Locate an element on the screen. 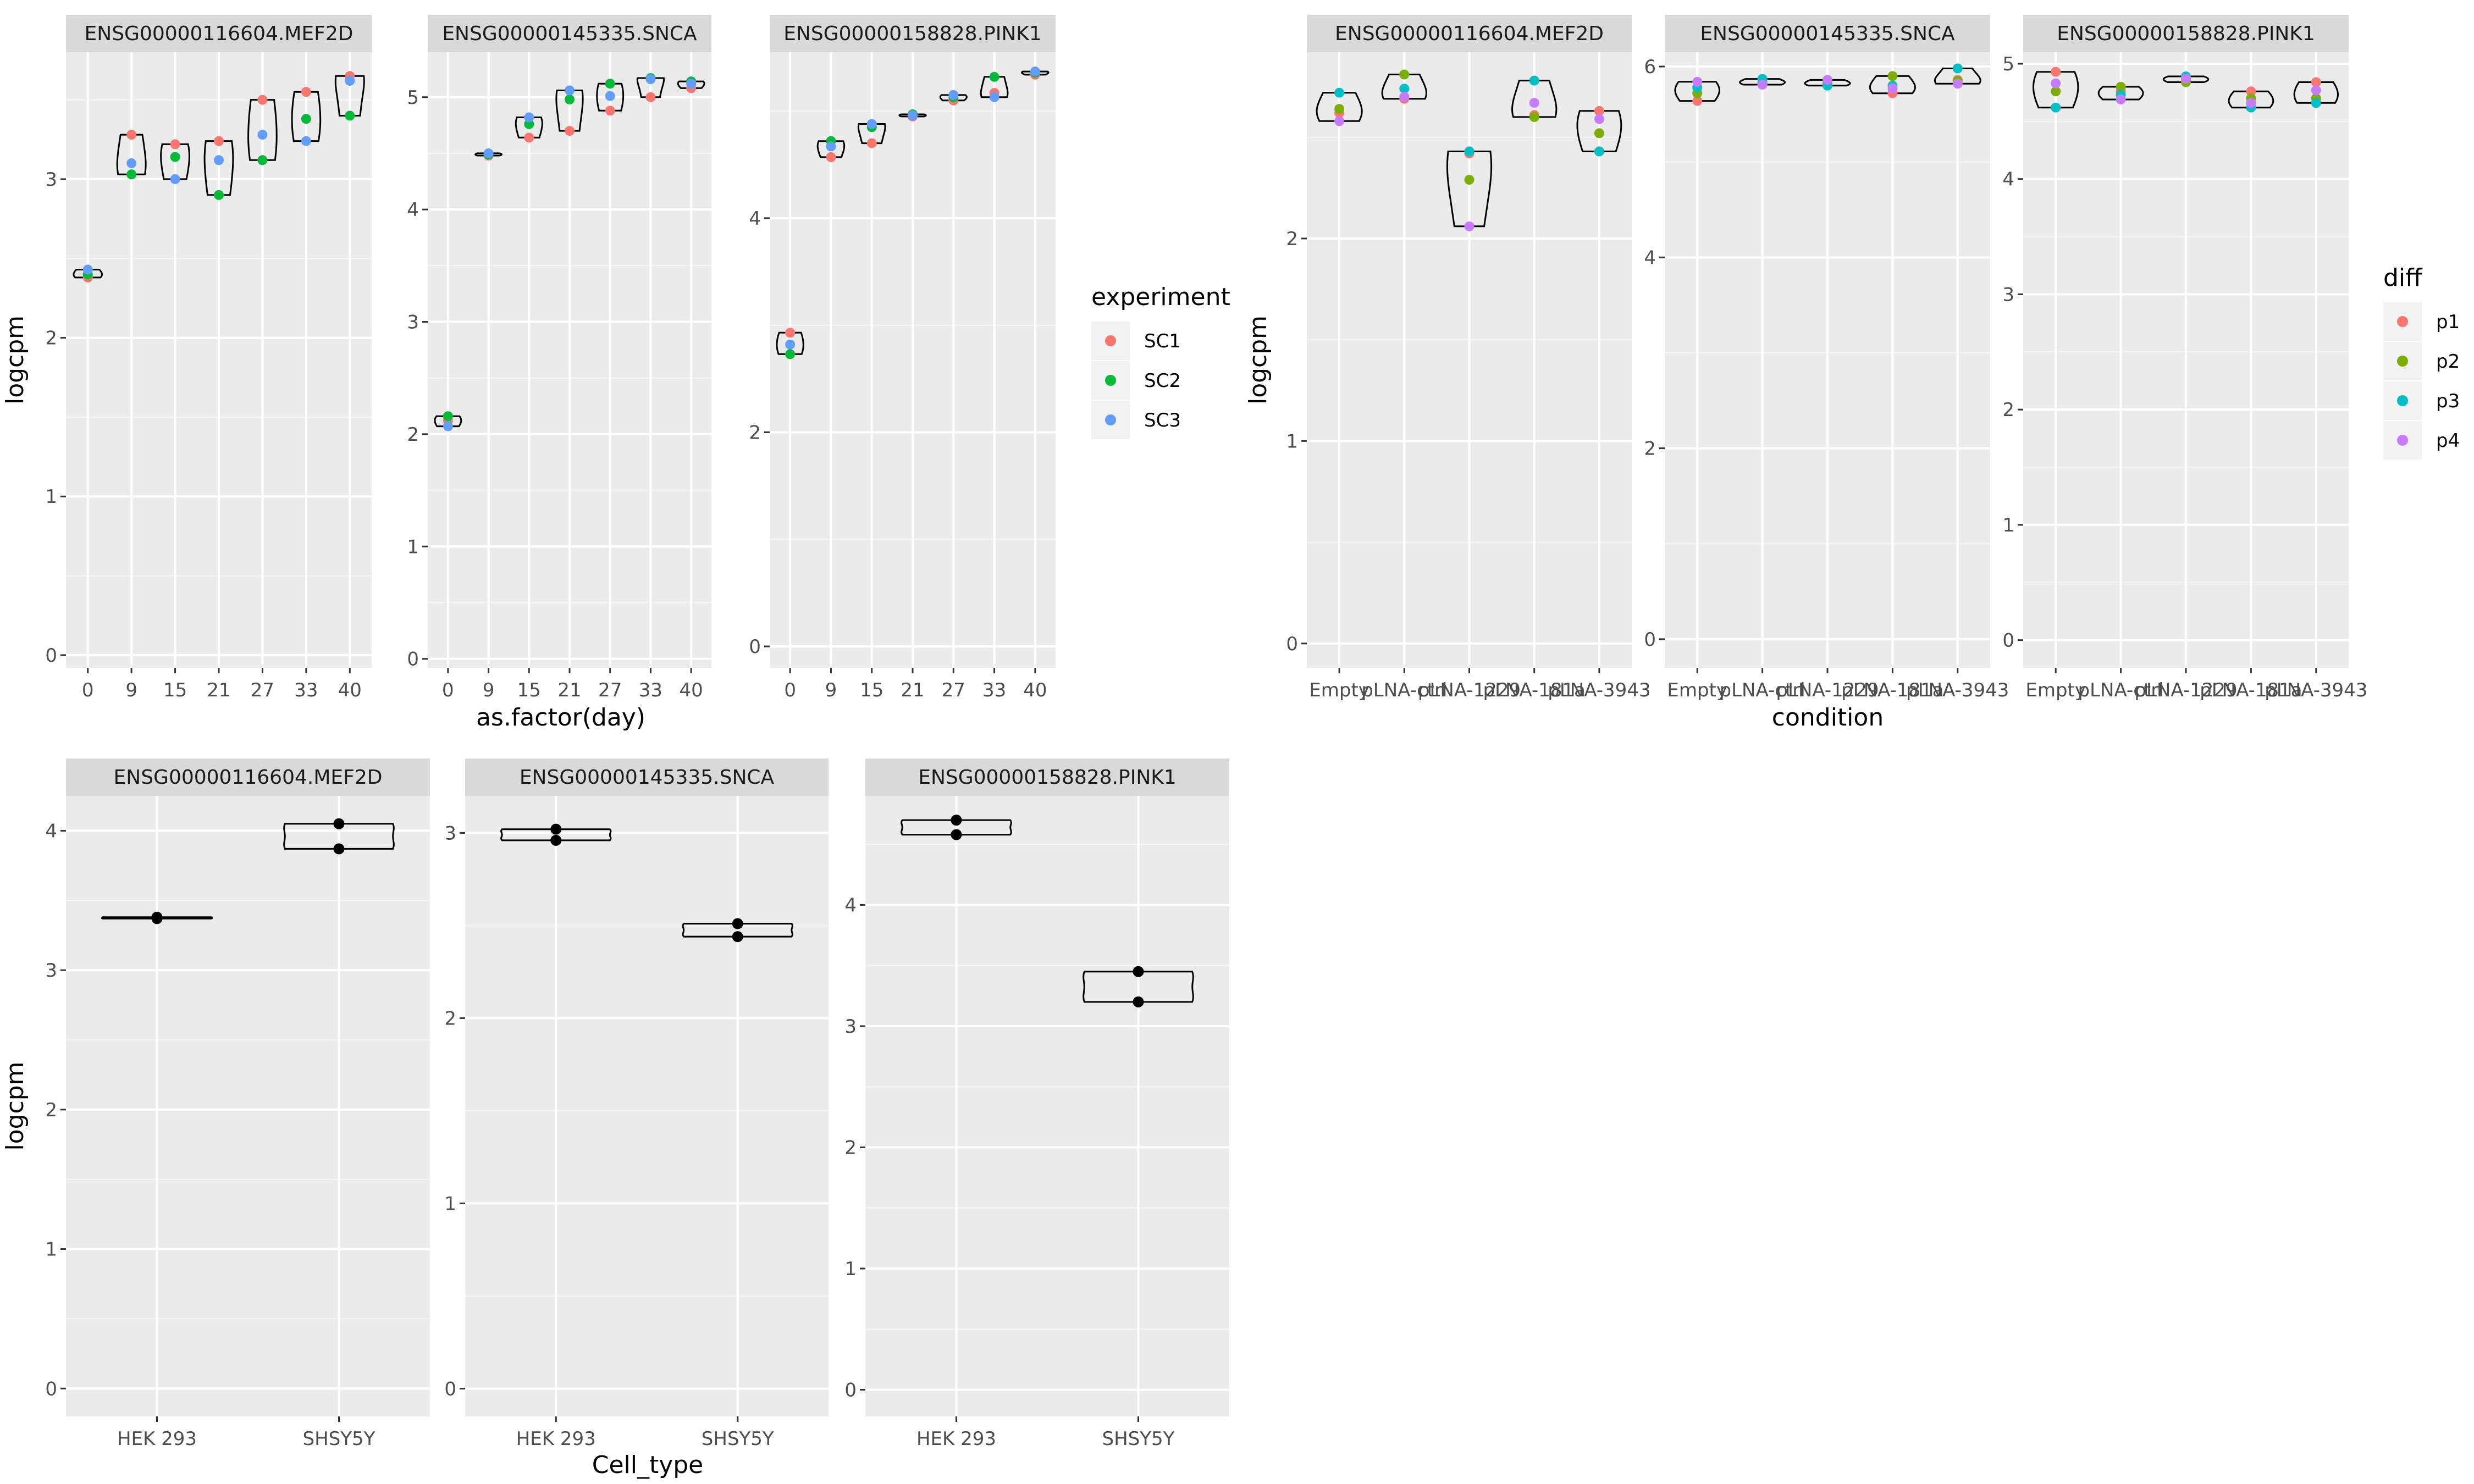  facet-celltype-1: ENSG00000145335.SNCA 0 1 2 3 HEK 293 SHSY5Y is located at coordinates (637, 1104).